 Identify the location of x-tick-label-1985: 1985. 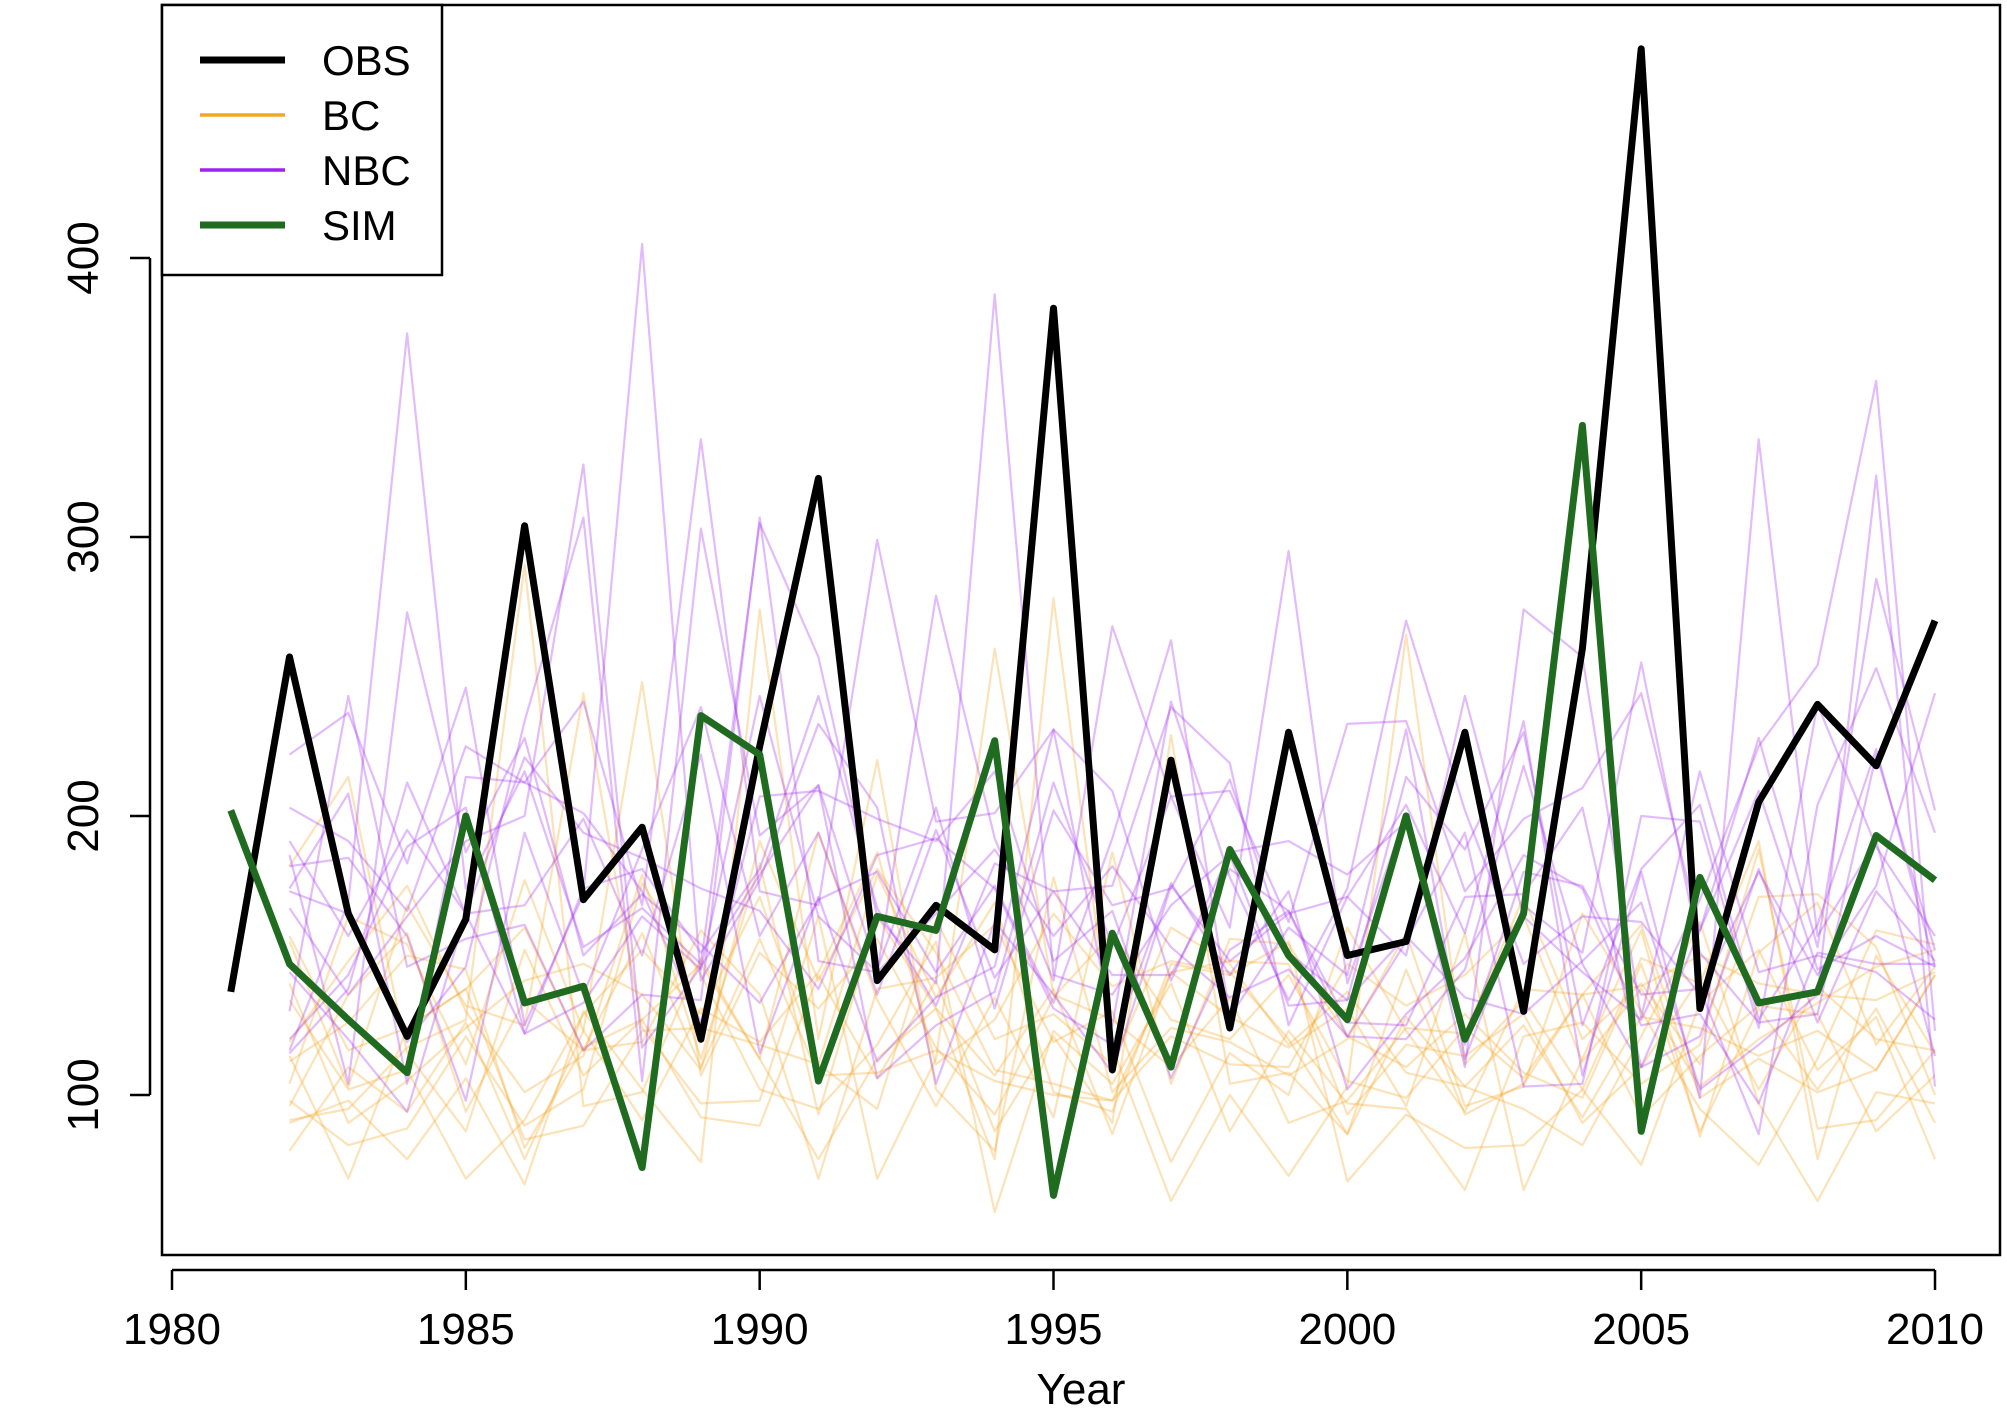
(466, 1329).